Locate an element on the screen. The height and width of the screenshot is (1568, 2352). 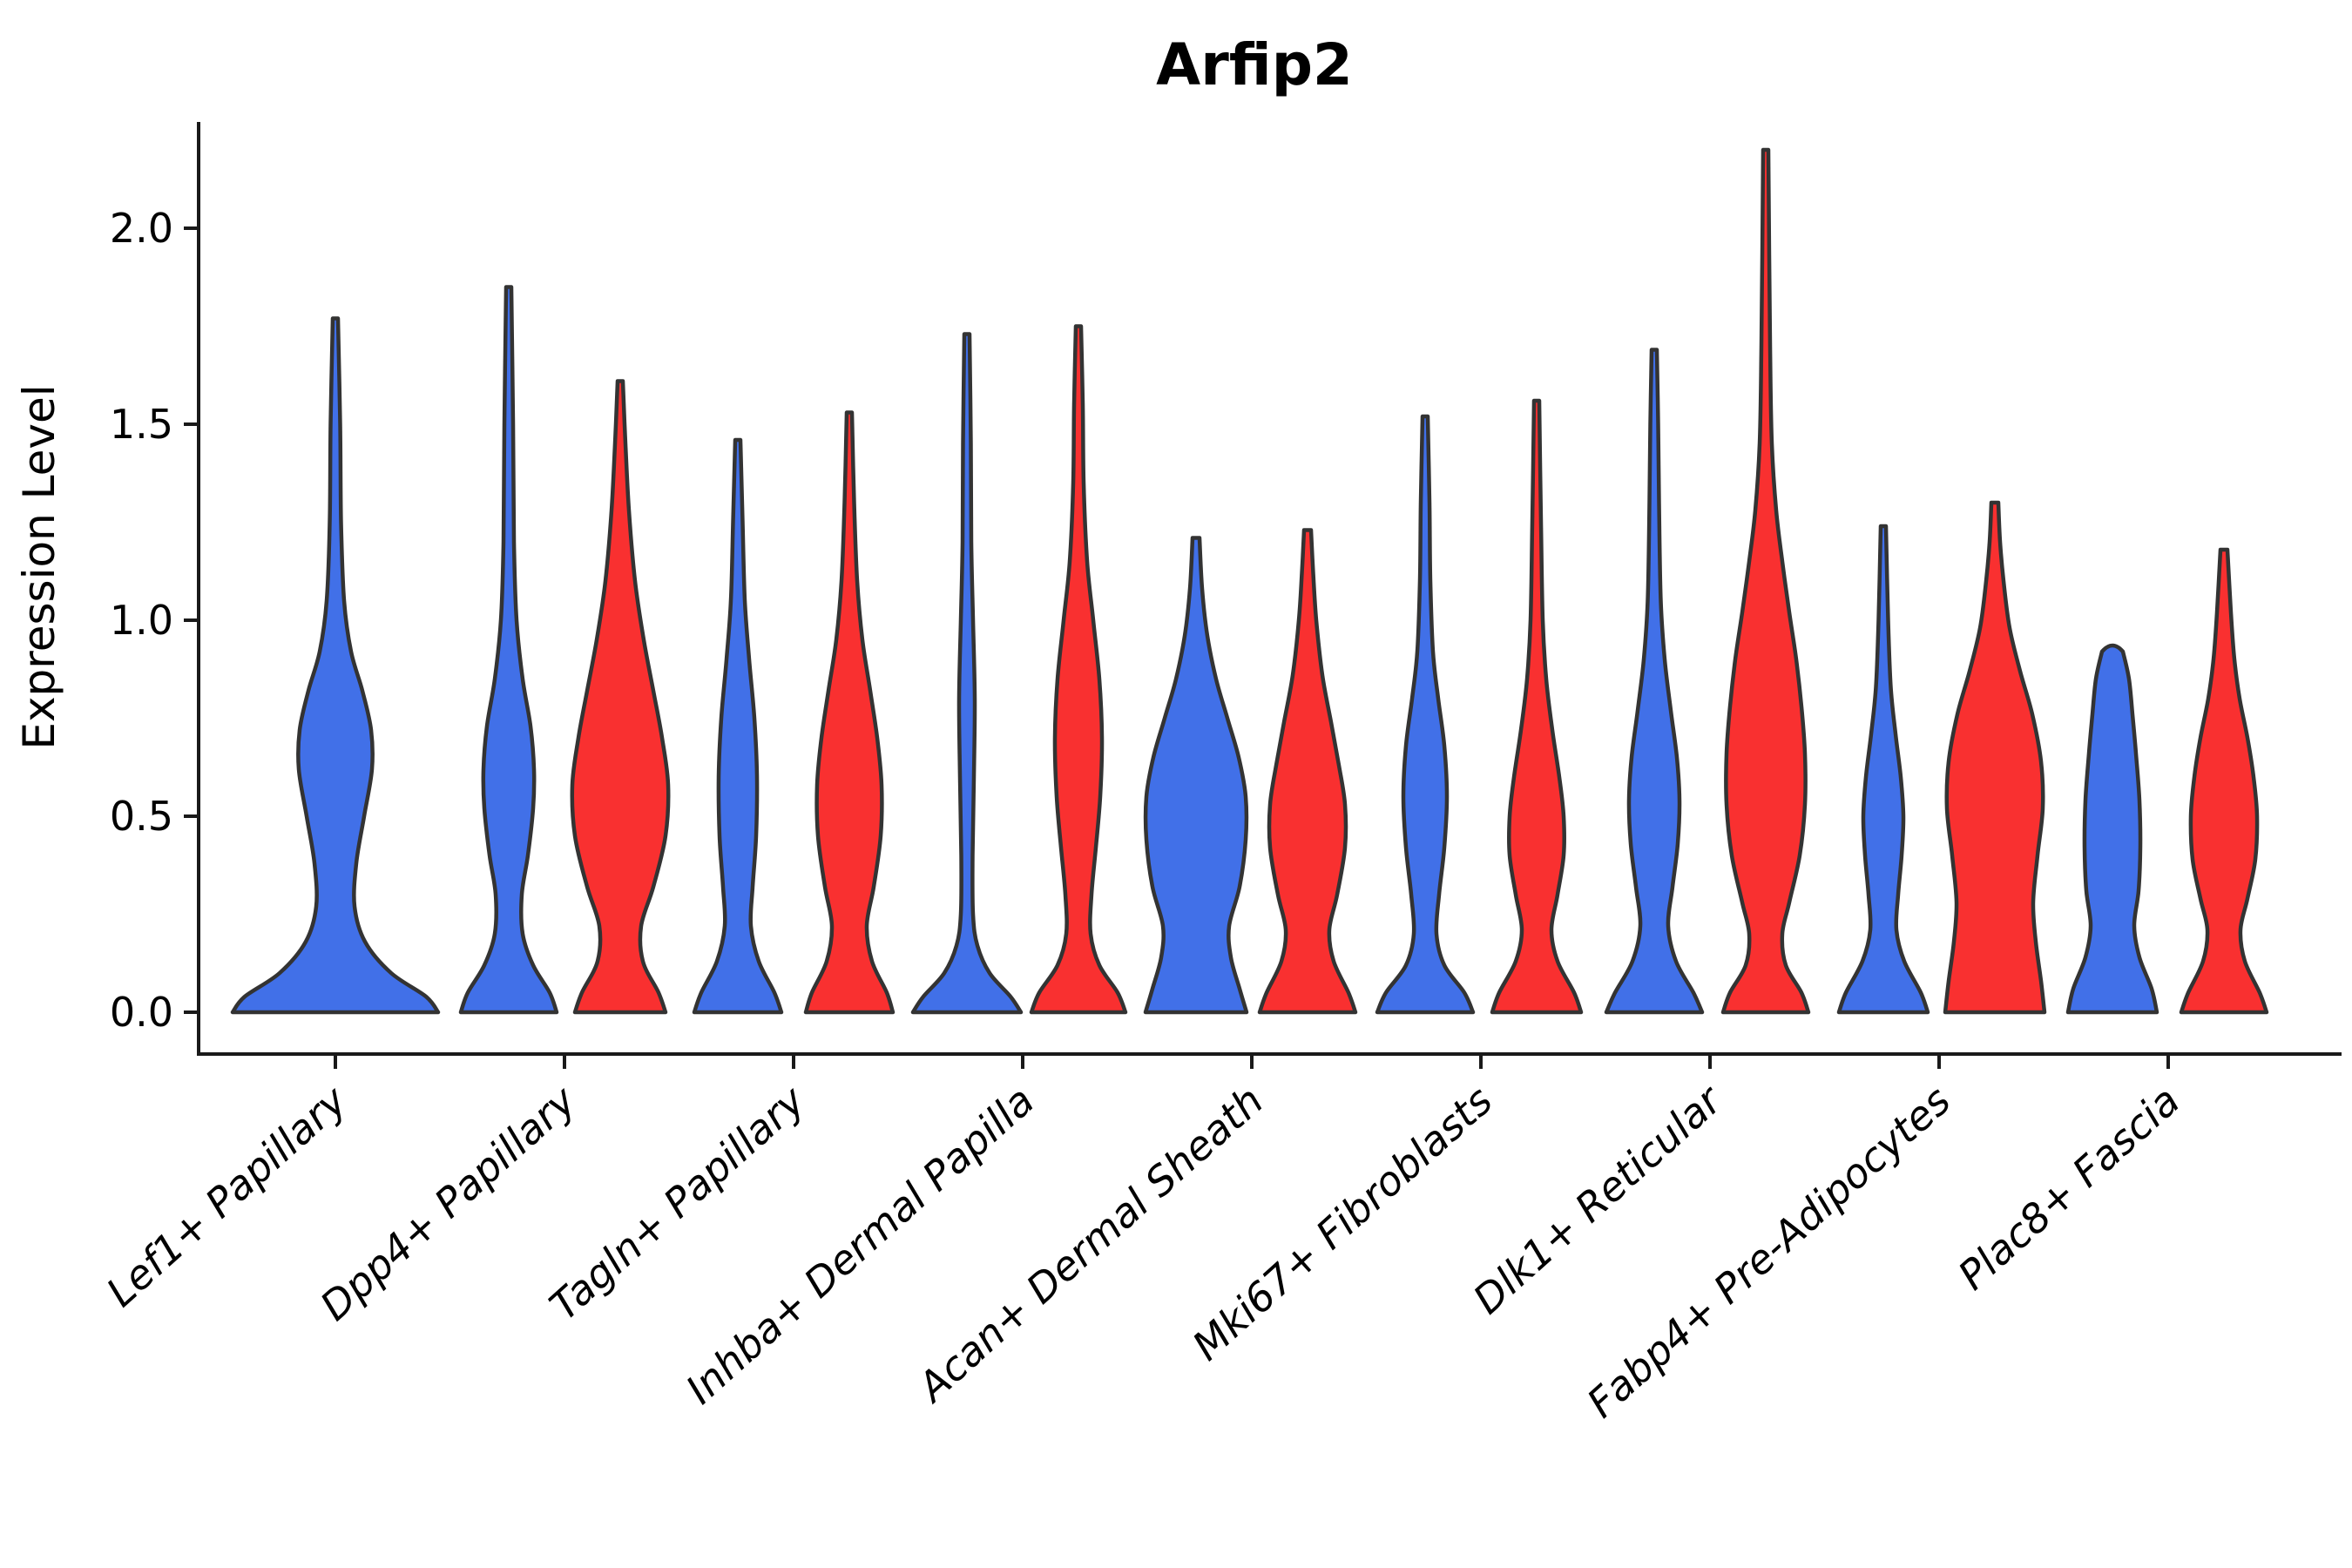
violin-red-cat2 is located at coordinates (849, 712).